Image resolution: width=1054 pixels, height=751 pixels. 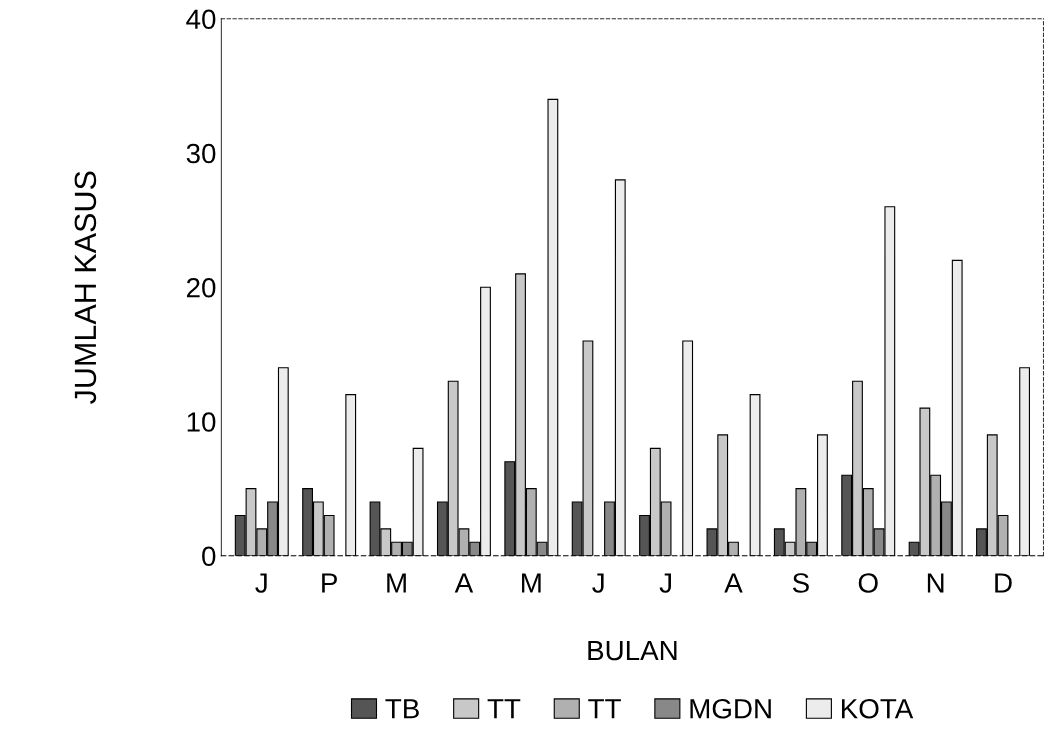 I want to click on x-axis-title: BULAN, so click(x=632, y=650).